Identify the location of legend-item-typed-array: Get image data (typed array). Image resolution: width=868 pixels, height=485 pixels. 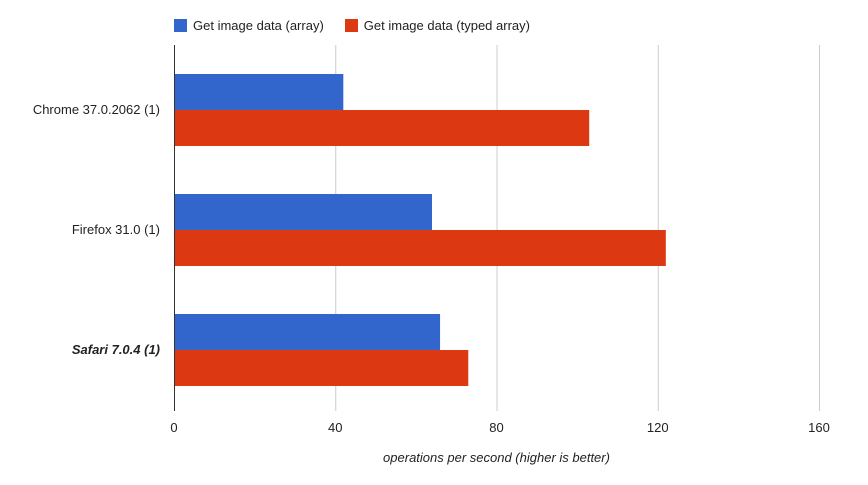
(437, 25).